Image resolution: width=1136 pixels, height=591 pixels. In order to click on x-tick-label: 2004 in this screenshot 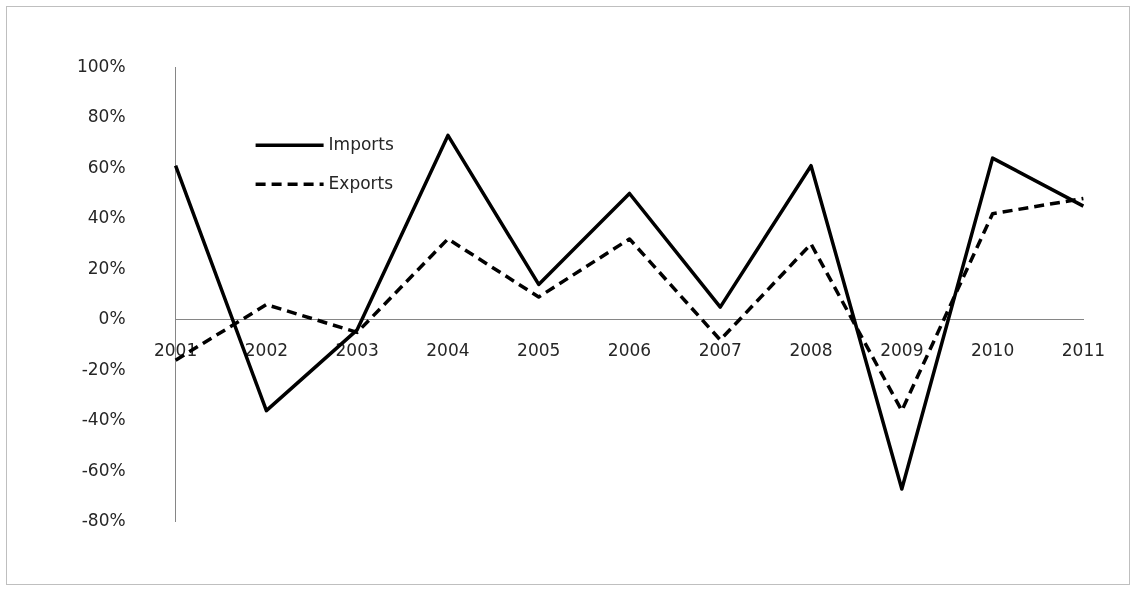, I will do `click(448, 350)`.